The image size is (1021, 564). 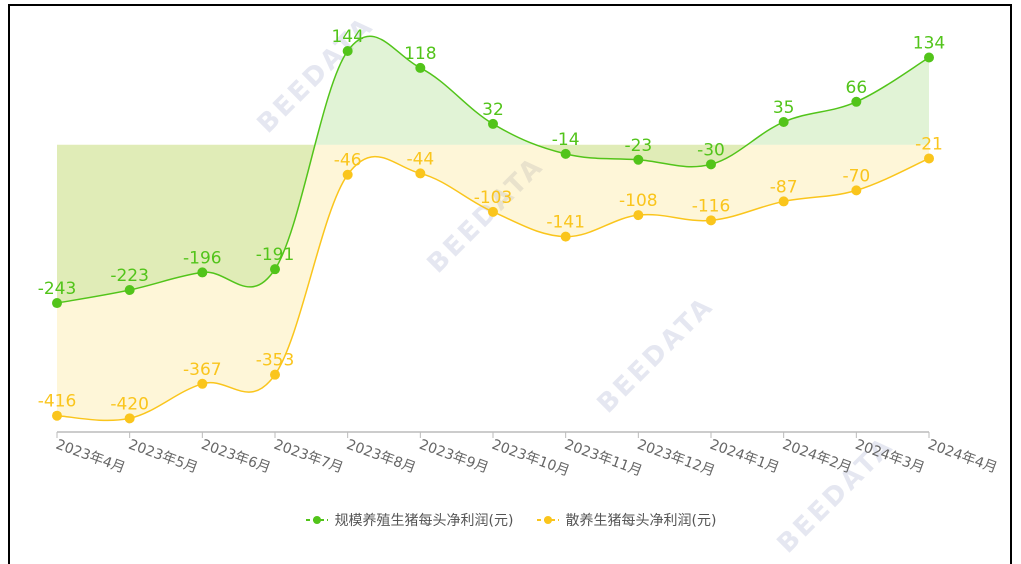 I want to click on data-label: -44, so click(x=420, y=159).